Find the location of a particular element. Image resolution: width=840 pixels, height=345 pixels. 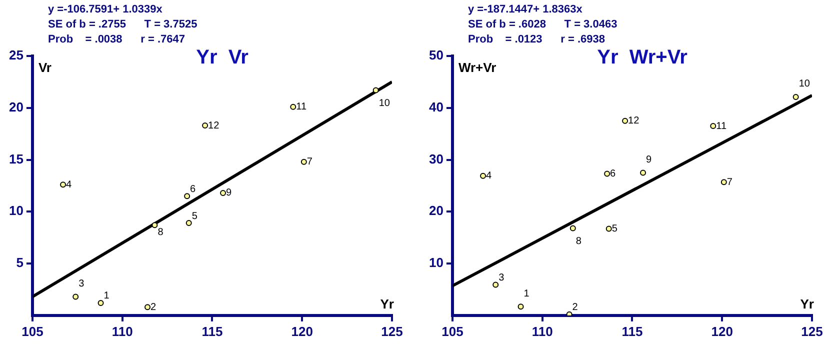

y-tick-label: 30 is located at coordinates (436, 158).